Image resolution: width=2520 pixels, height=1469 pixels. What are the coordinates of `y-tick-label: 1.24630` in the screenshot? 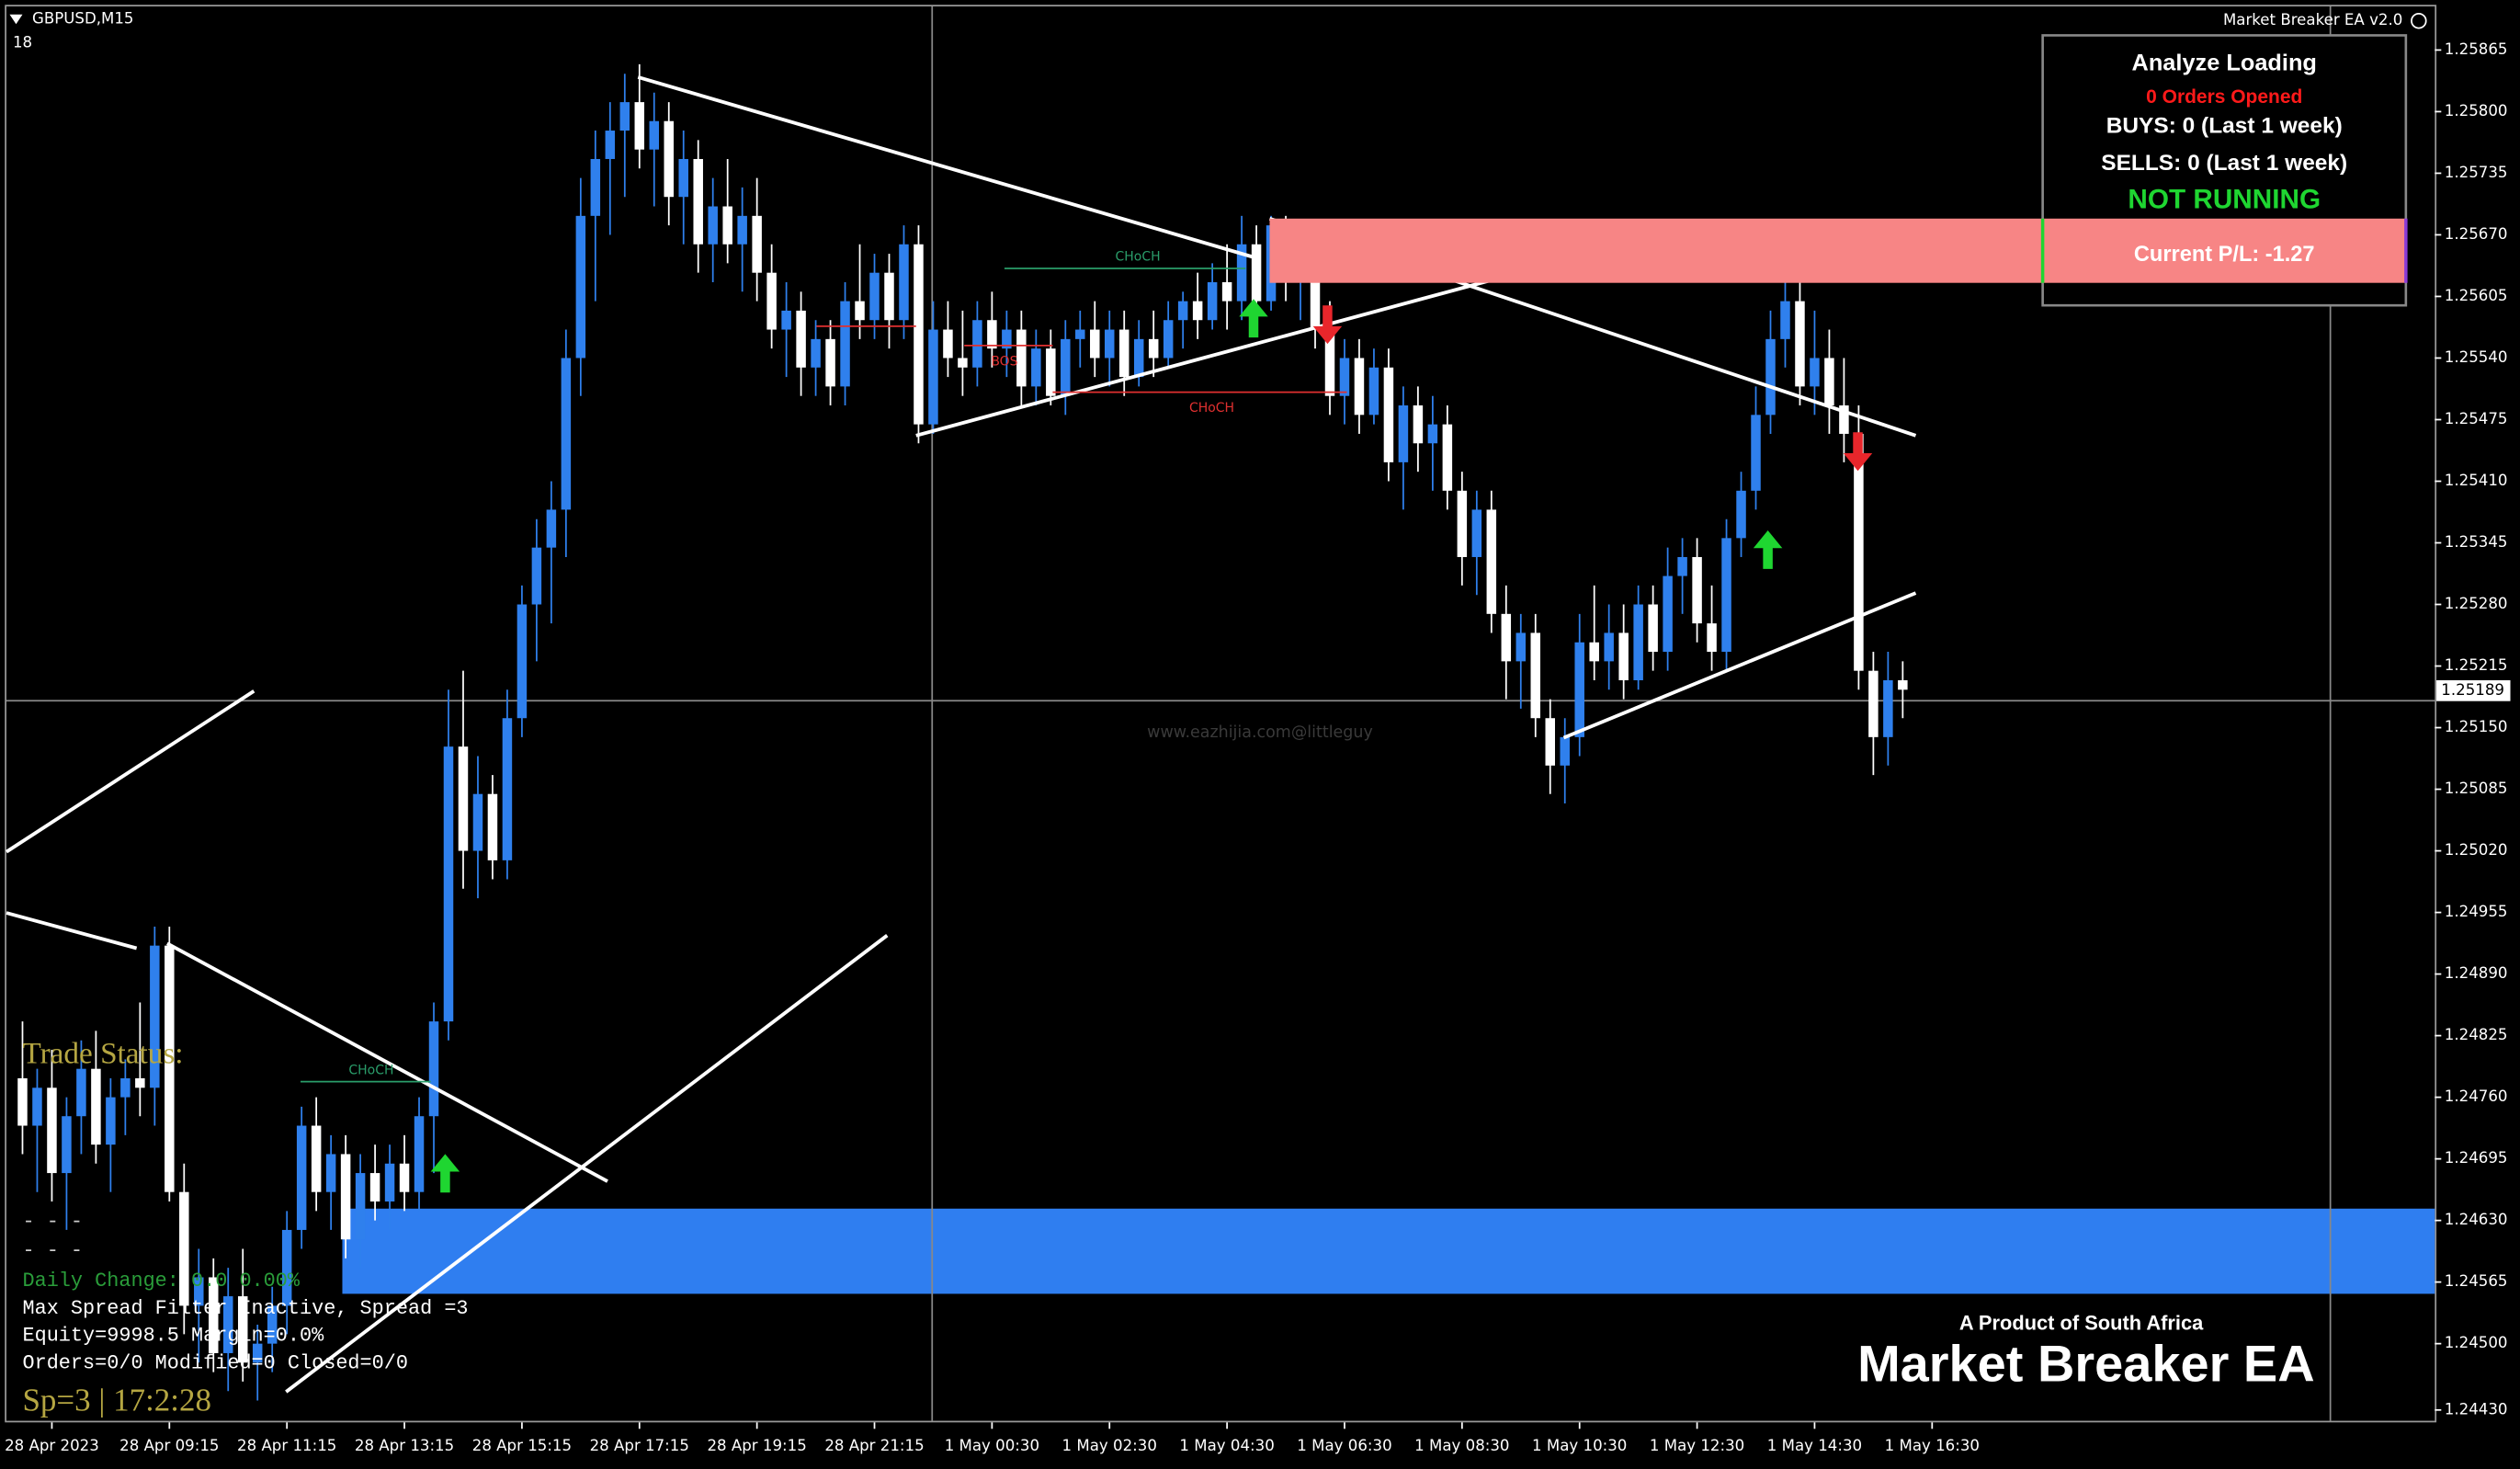 It's located at (2476, 1219).